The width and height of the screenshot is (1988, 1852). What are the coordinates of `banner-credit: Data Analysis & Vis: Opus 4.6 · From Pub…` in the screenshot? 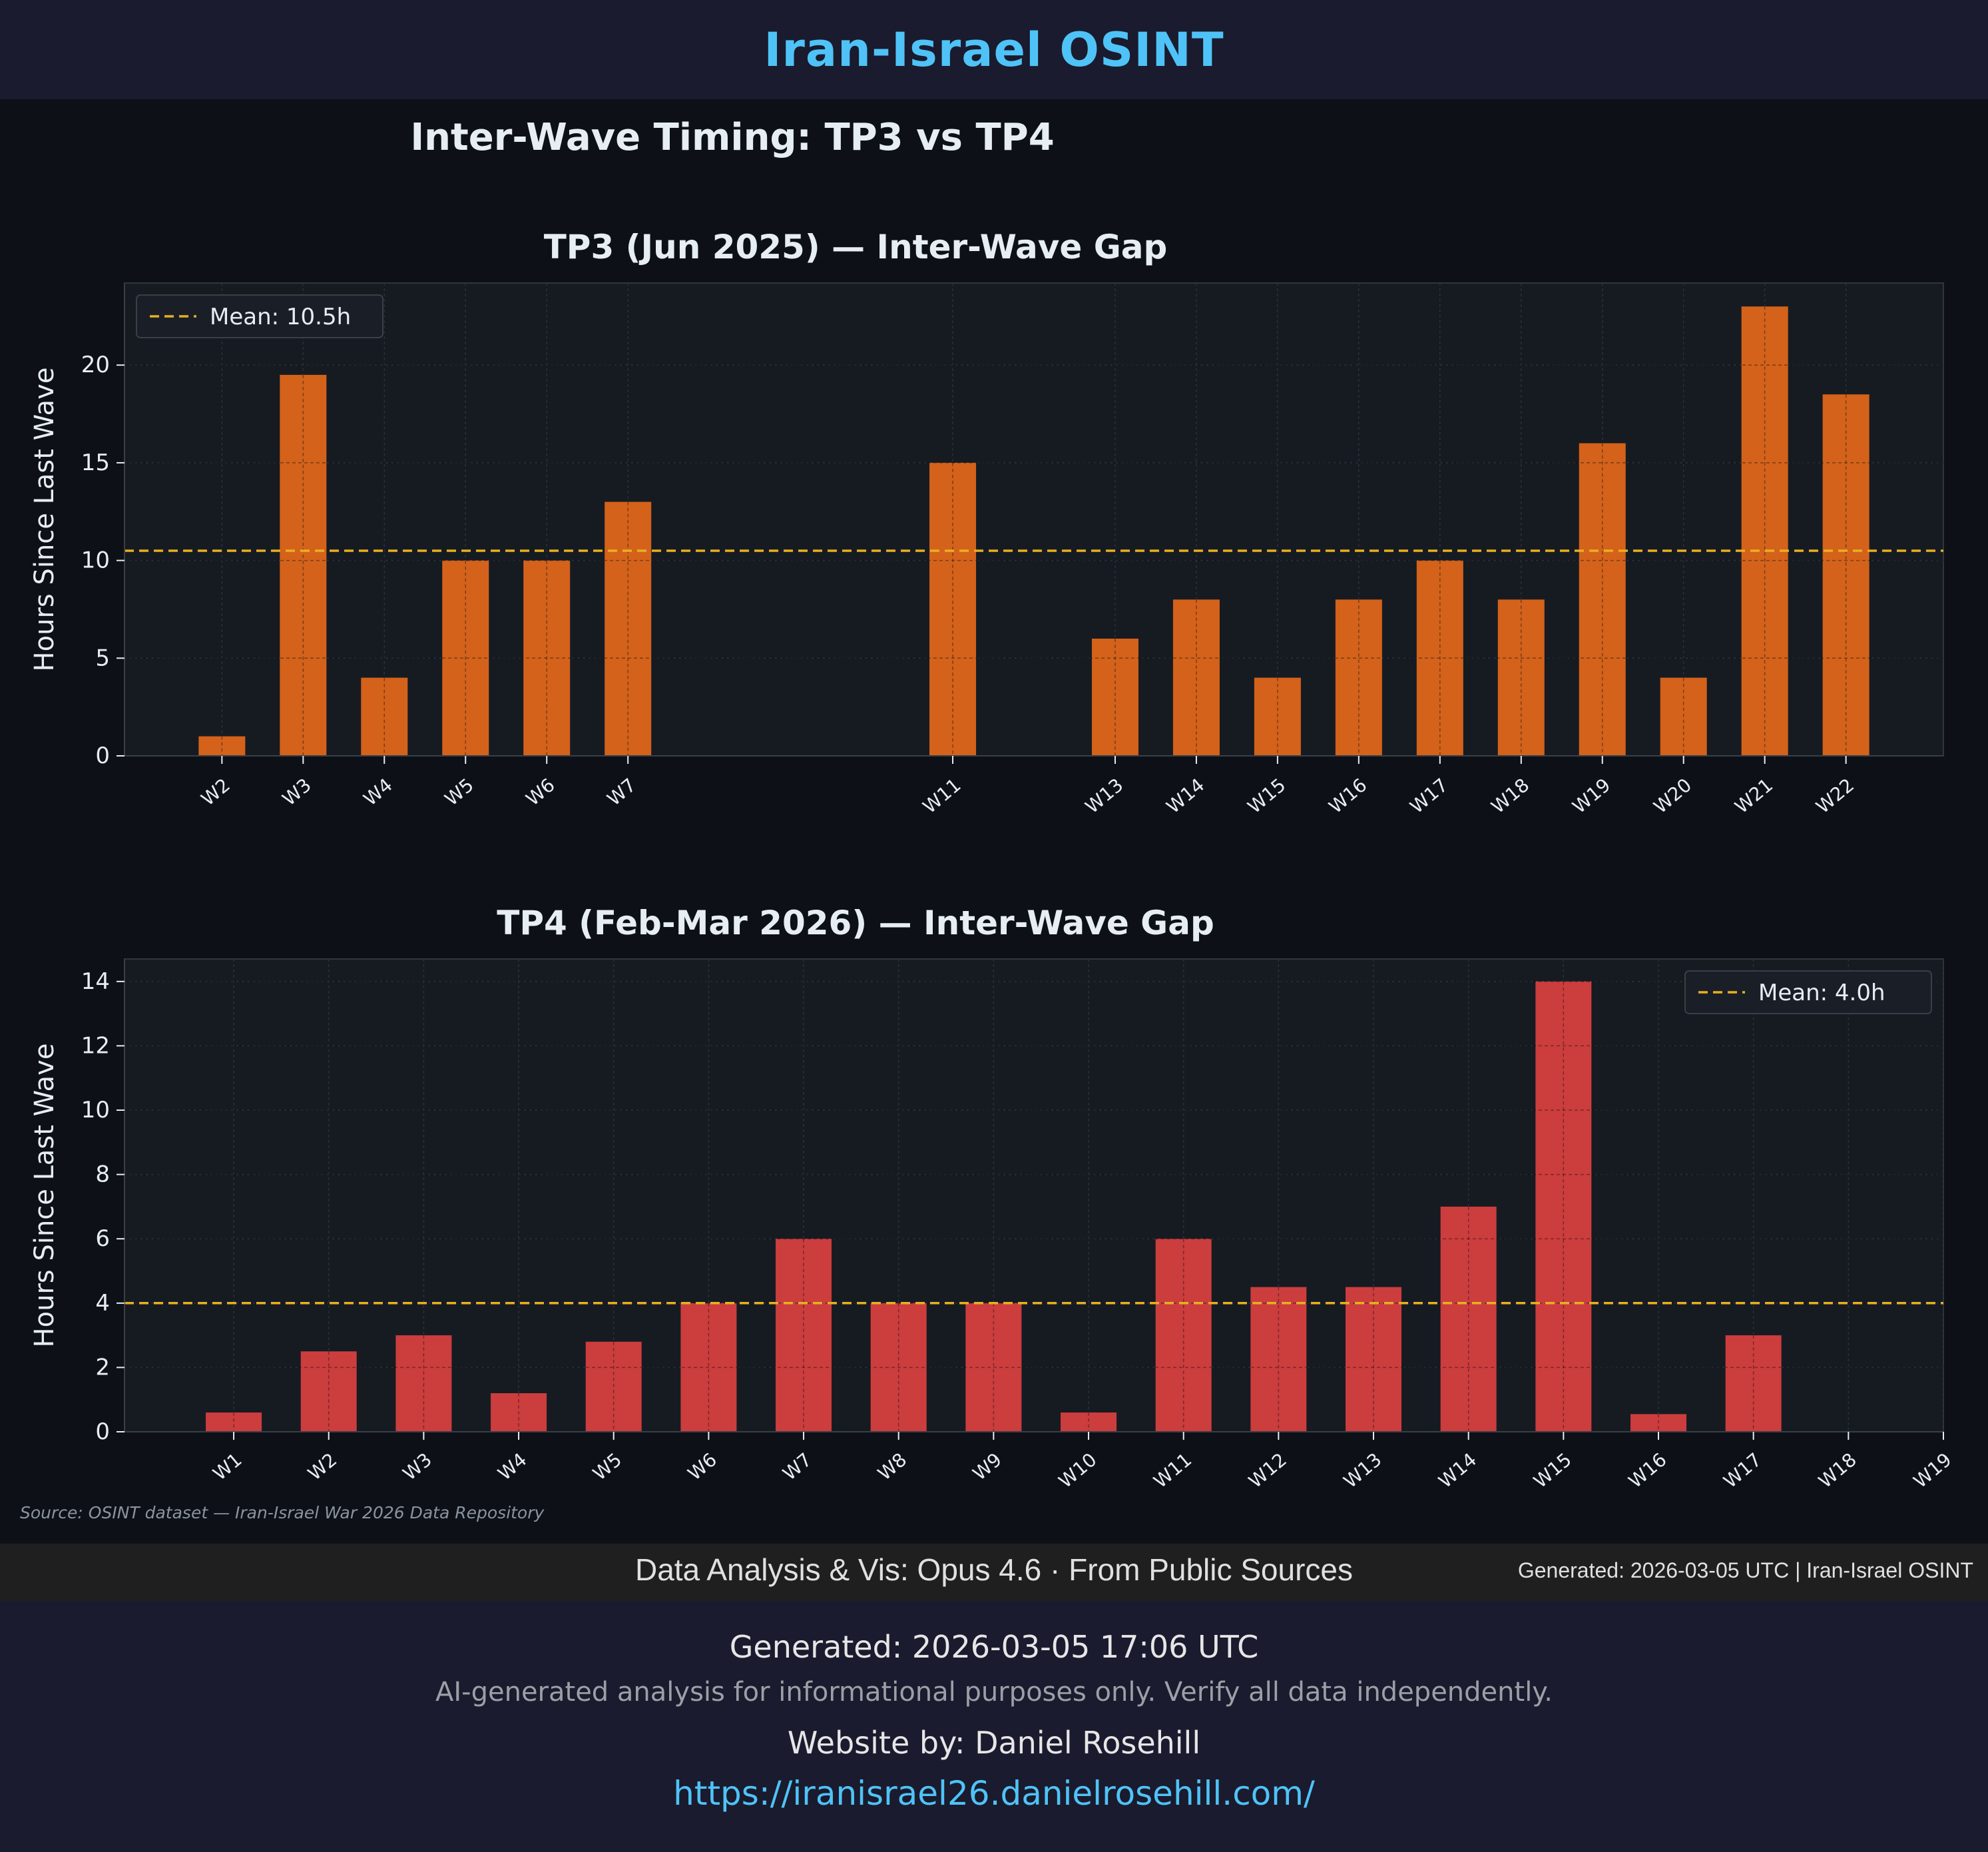 It's located at (994, 1569).